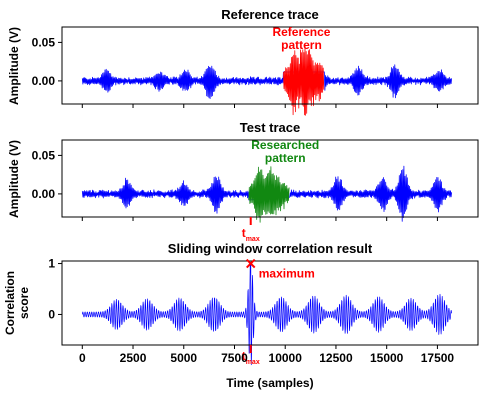  Describe the element at coordinates (270, 127) in the screenshot. I see `test-trace-title: Test trace` at that location.